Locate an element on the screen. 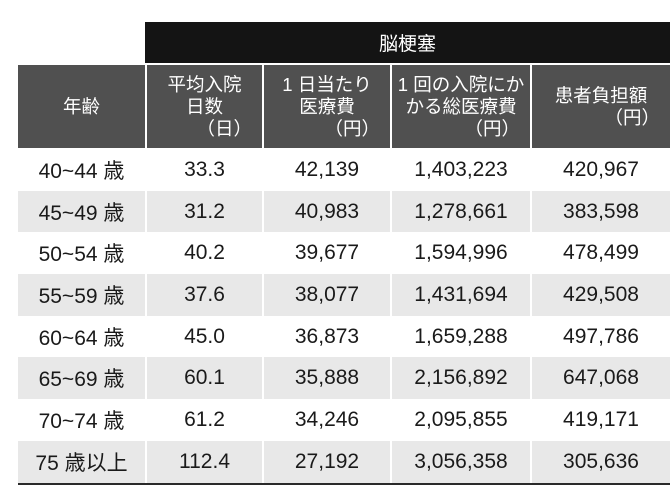 Image resolution: width=671 pixels, height=491 pixels. age-cell: 65~69 歳 is located at coordinates (81, 380).